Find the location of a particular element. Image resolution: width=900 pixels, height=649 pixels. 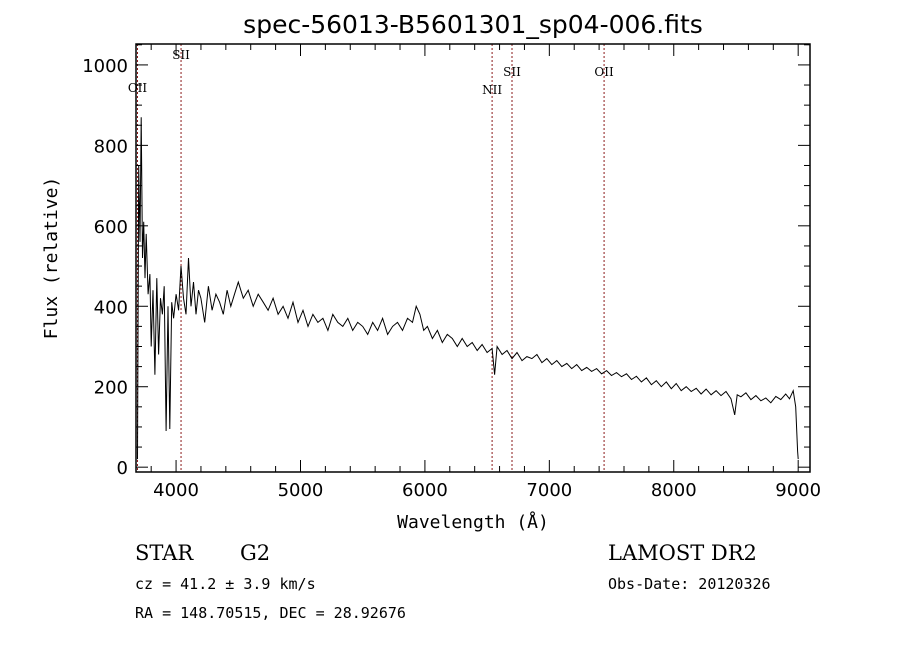

y-tick-label: 1000 is located at coordinates (105, 66).